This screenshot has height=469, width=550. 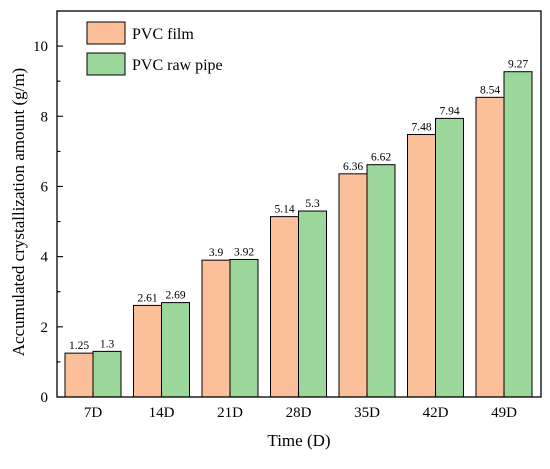 What do you see at coordinates (107, 344) in the screenshot?
I see `data-label: 1.3` at bounding box center [107, 344].